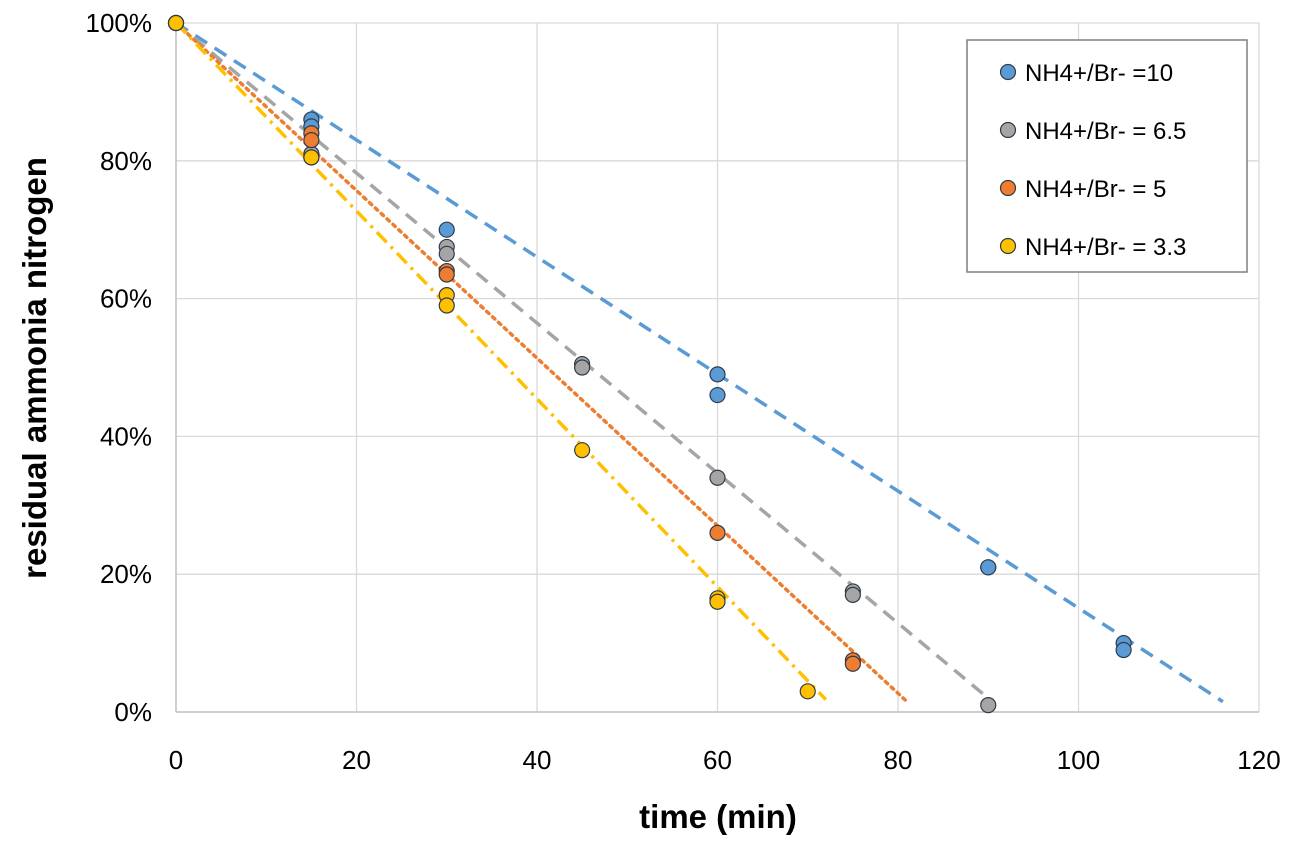  I want to click on legend-label: NH4+/Br- =10, so click(1099, 73).